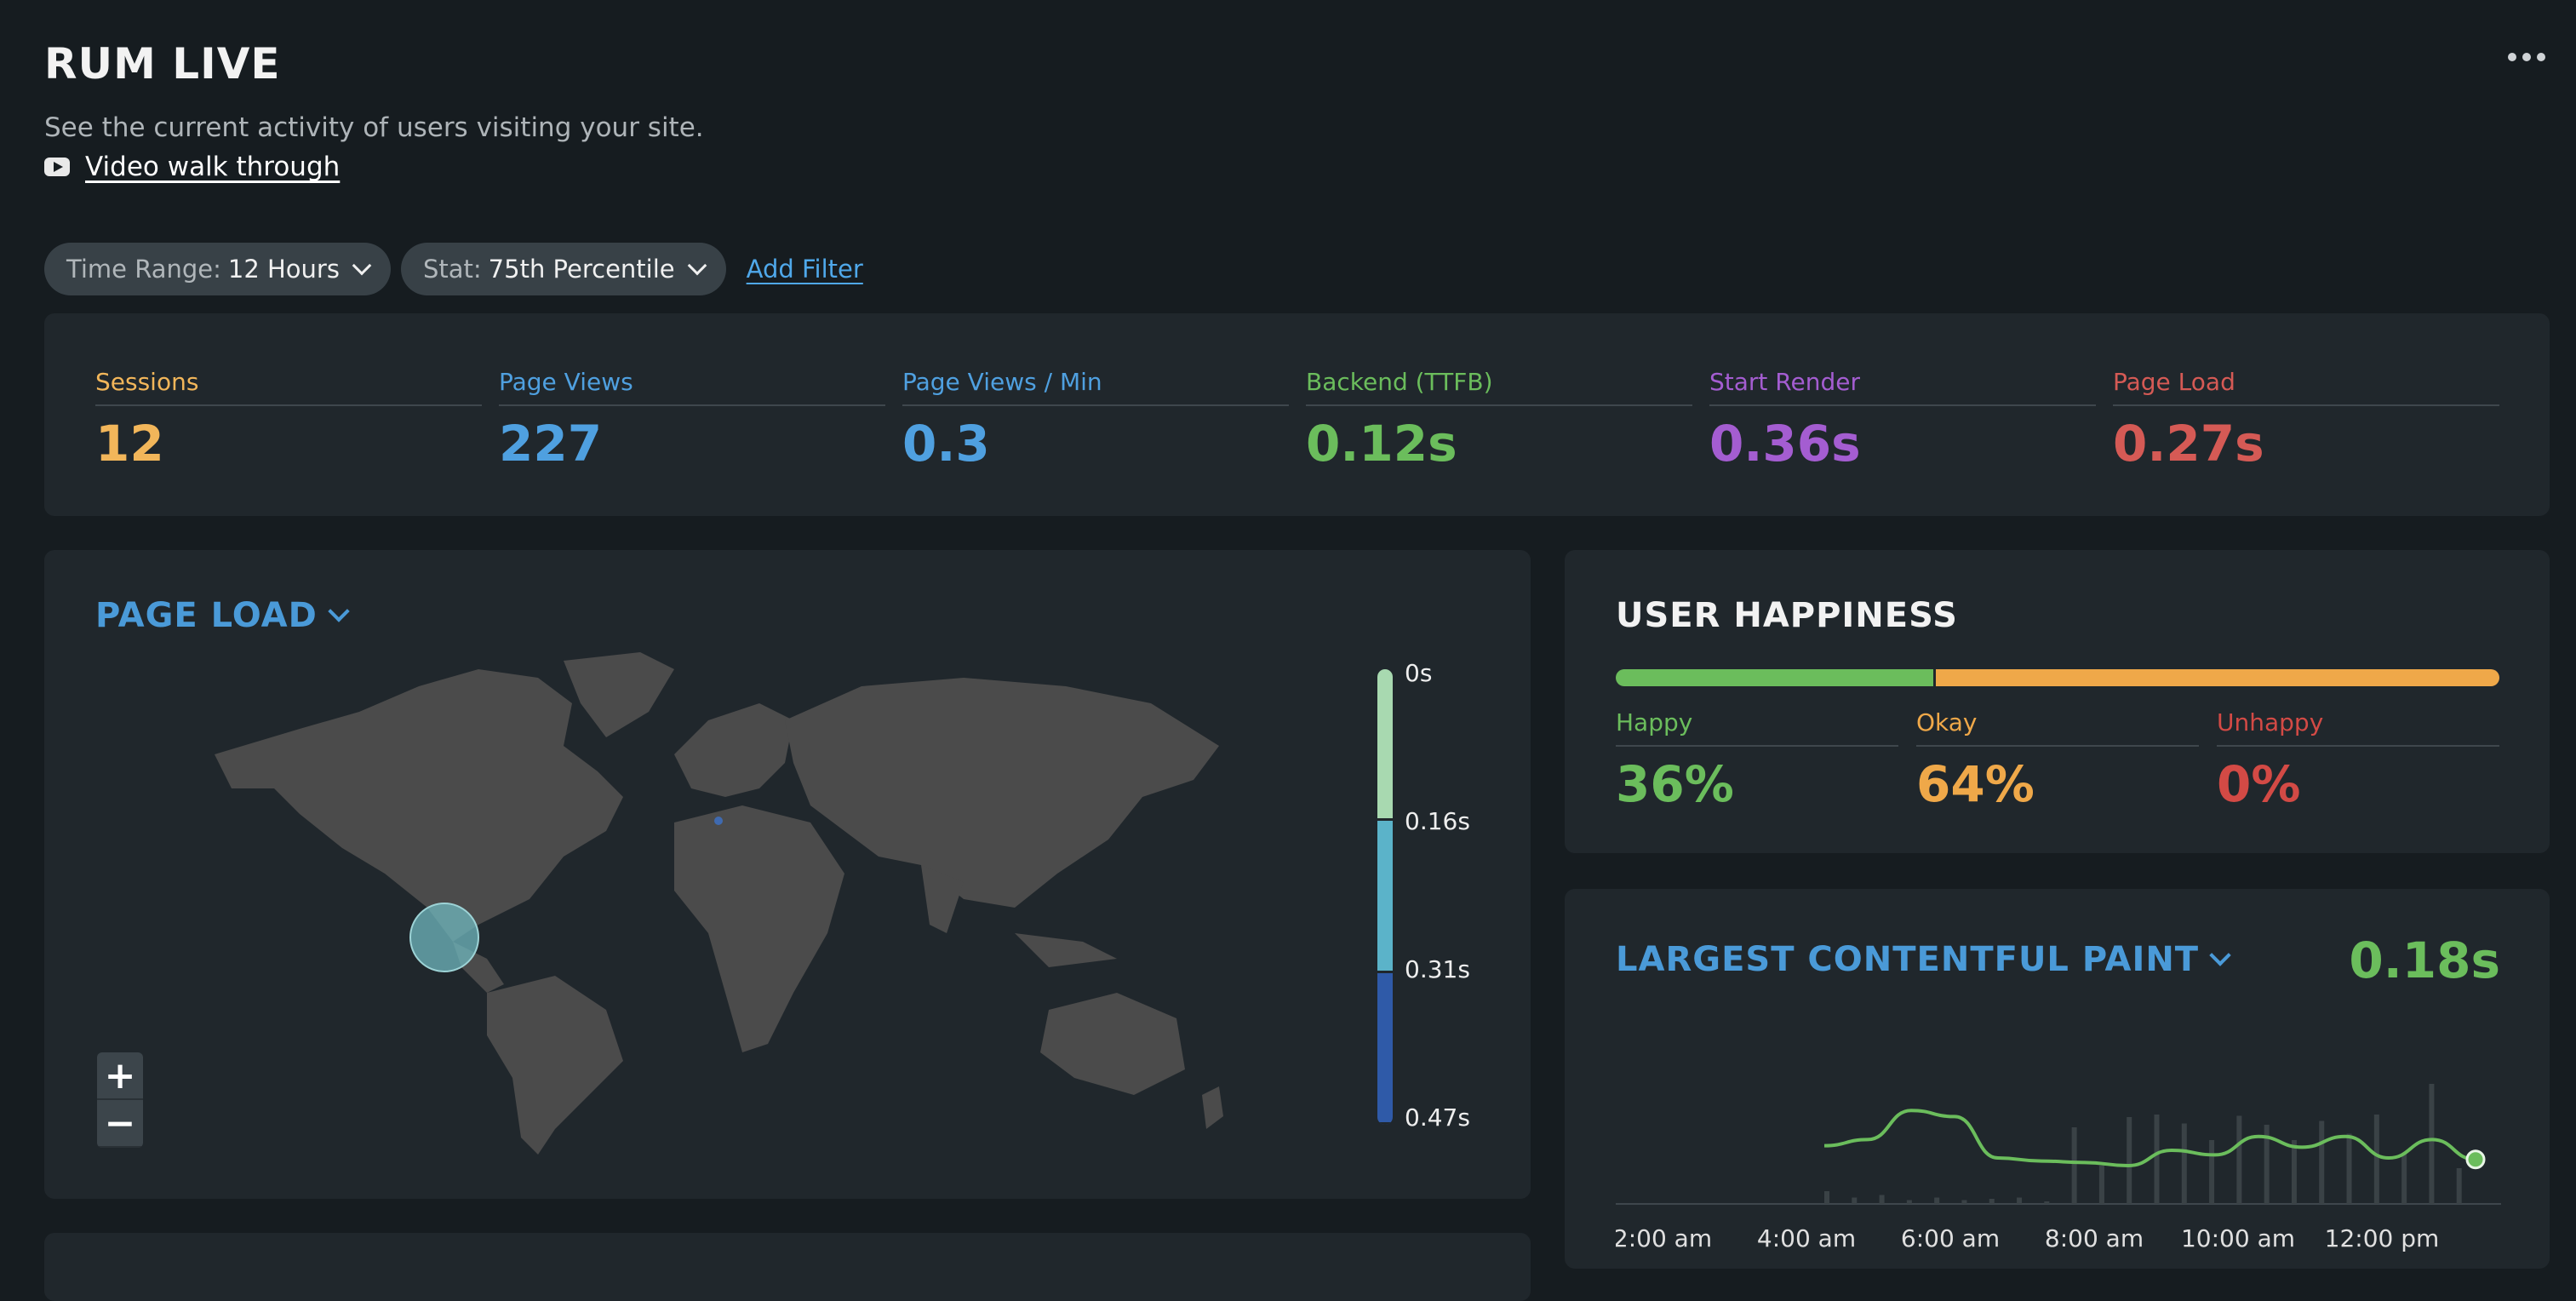 Image resolution: width=2576 pixels, height=1301 pixels. Describe the element at coordinates (2238, 1238) in the screenshot. I see `x-tick-label: 10:00 am` at that location.